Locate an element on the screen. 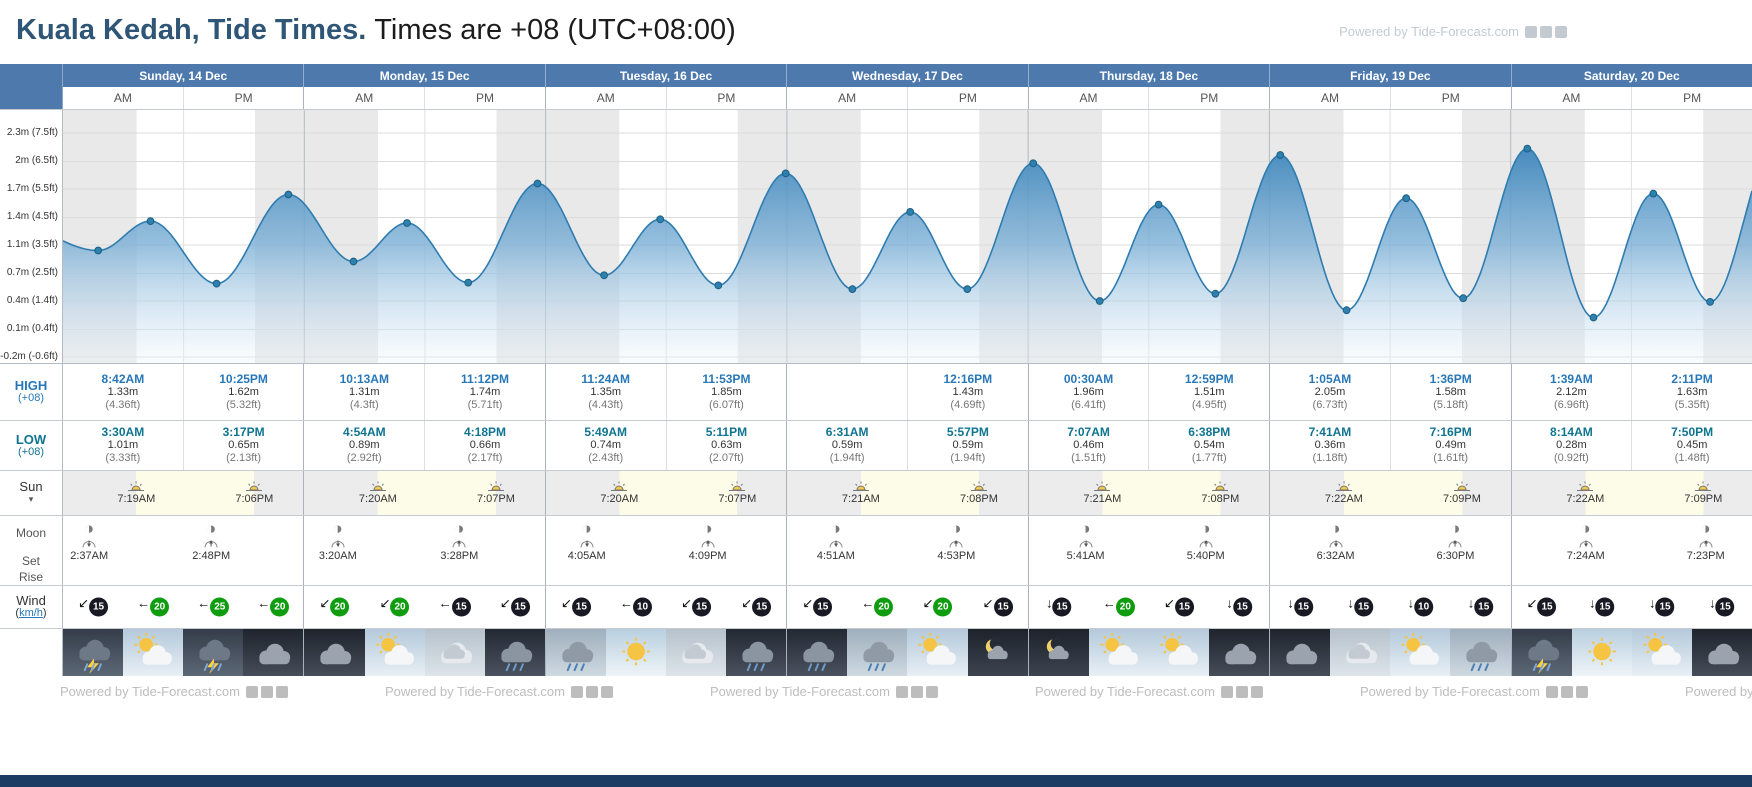 The image size is (1752, 787). low-day-cell: 4:54AM 0.89m (2.92ft) 4:18PM 0.66m (2.17ft) is located at coordinates (423, 445).